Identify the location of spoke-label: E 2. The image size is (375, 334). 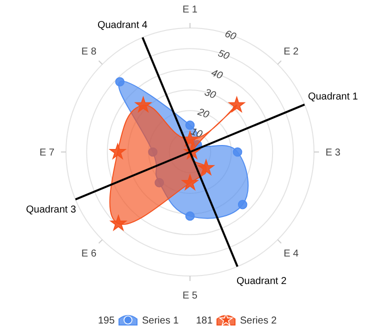
(292, 52).